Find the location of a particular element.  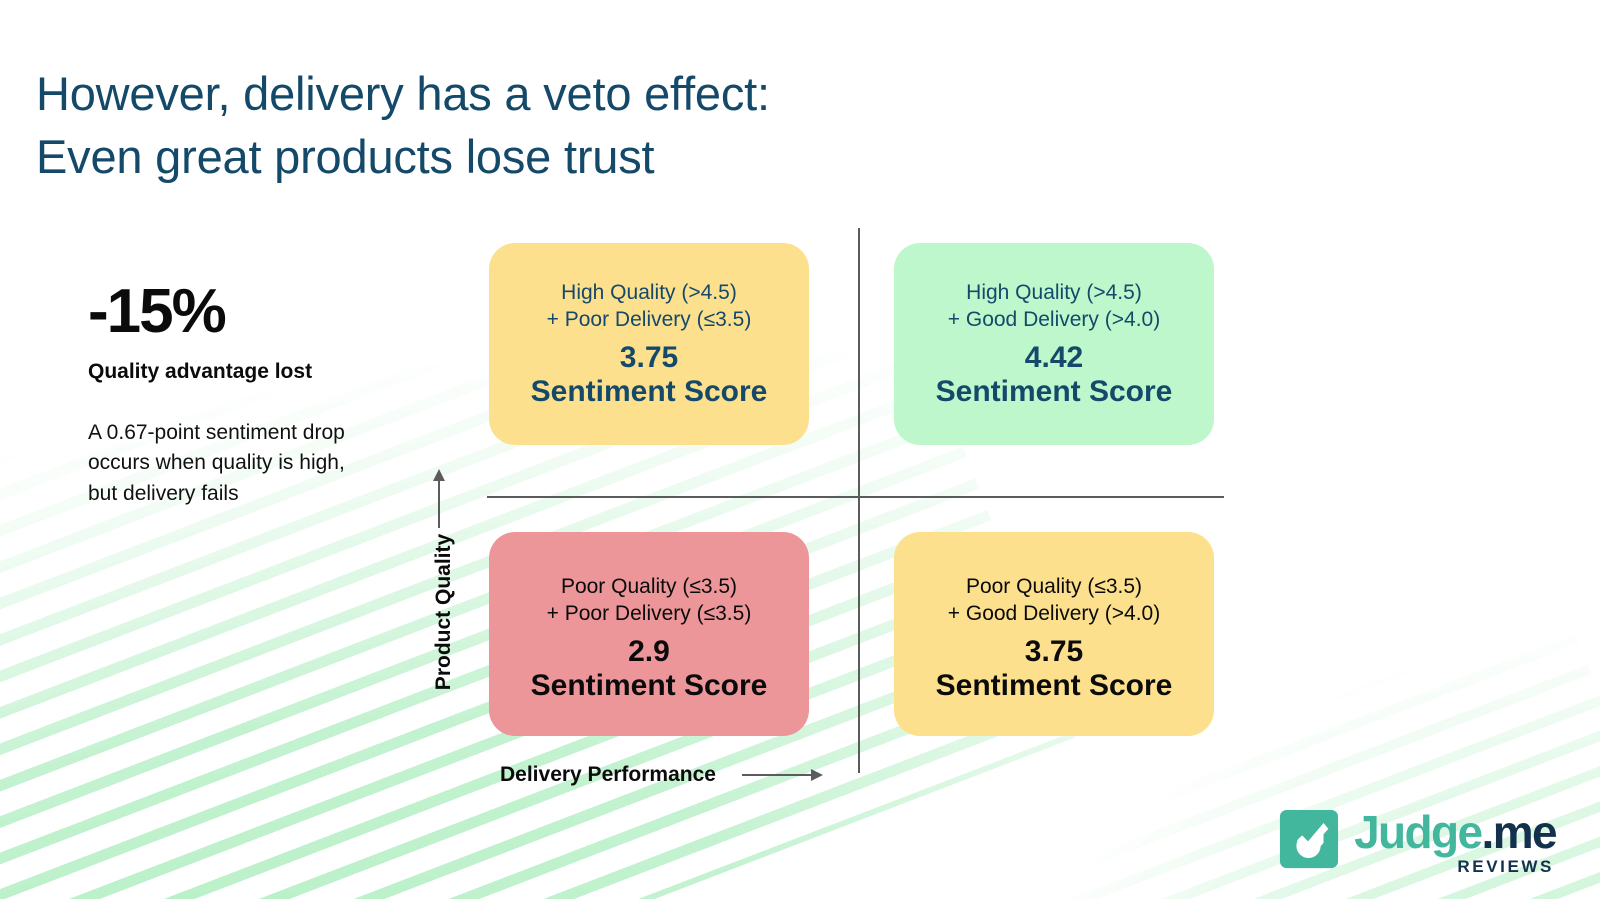

arrow-right-icon is located at coordinates (782, 775).